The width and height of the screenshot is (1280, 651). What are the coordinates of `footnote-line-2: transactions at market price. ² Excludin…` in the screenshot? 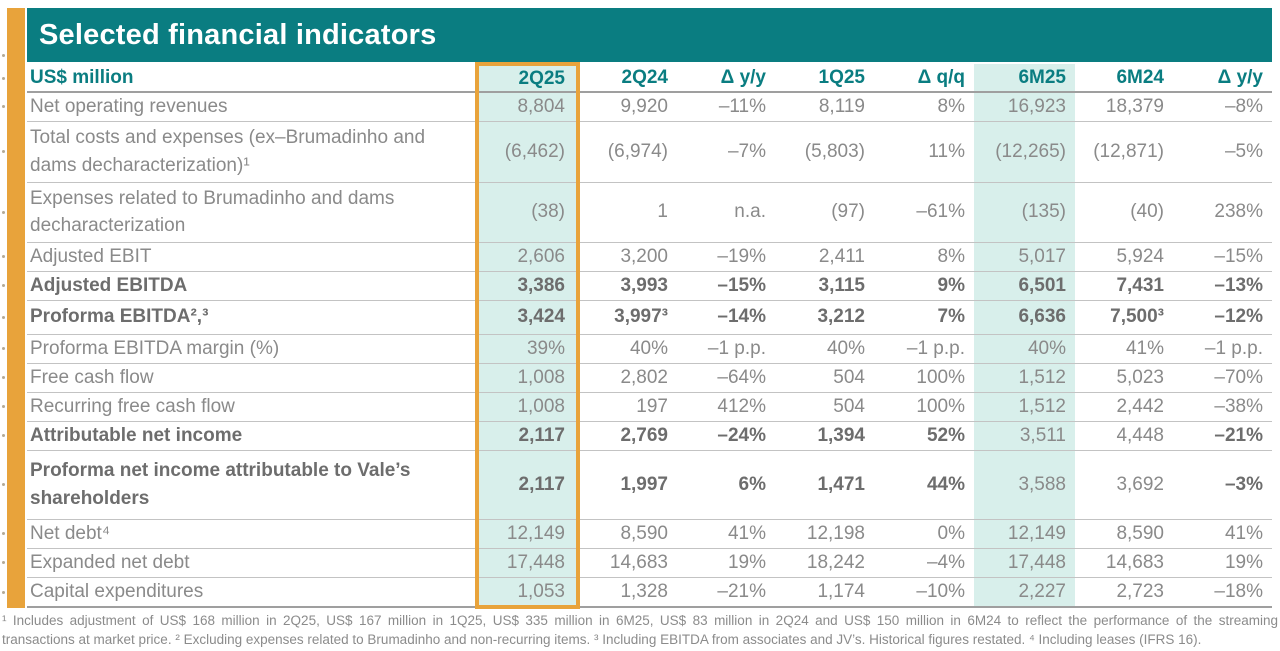 It's located at (602, 639).